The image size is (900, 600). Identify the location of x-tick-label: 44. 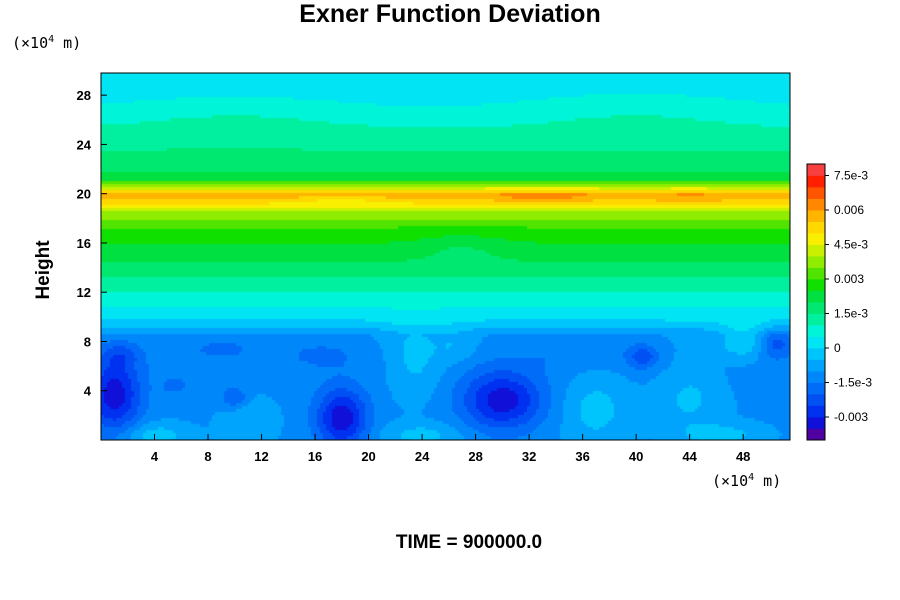
(689, 456).